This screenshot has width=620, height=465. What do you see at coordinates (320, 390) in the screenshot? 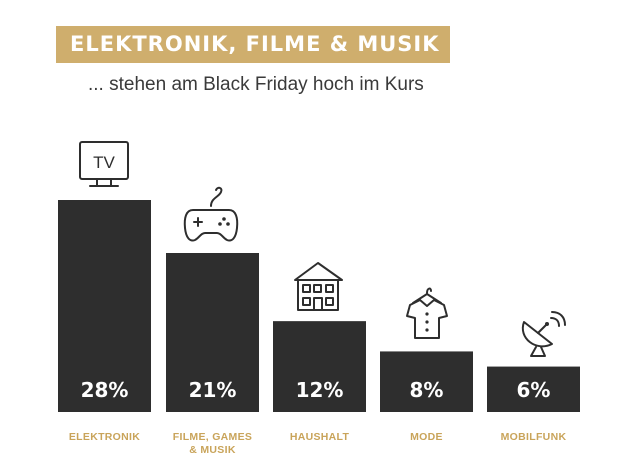
I see `bar-value-label: 12%` at bounding box center [320, 390].